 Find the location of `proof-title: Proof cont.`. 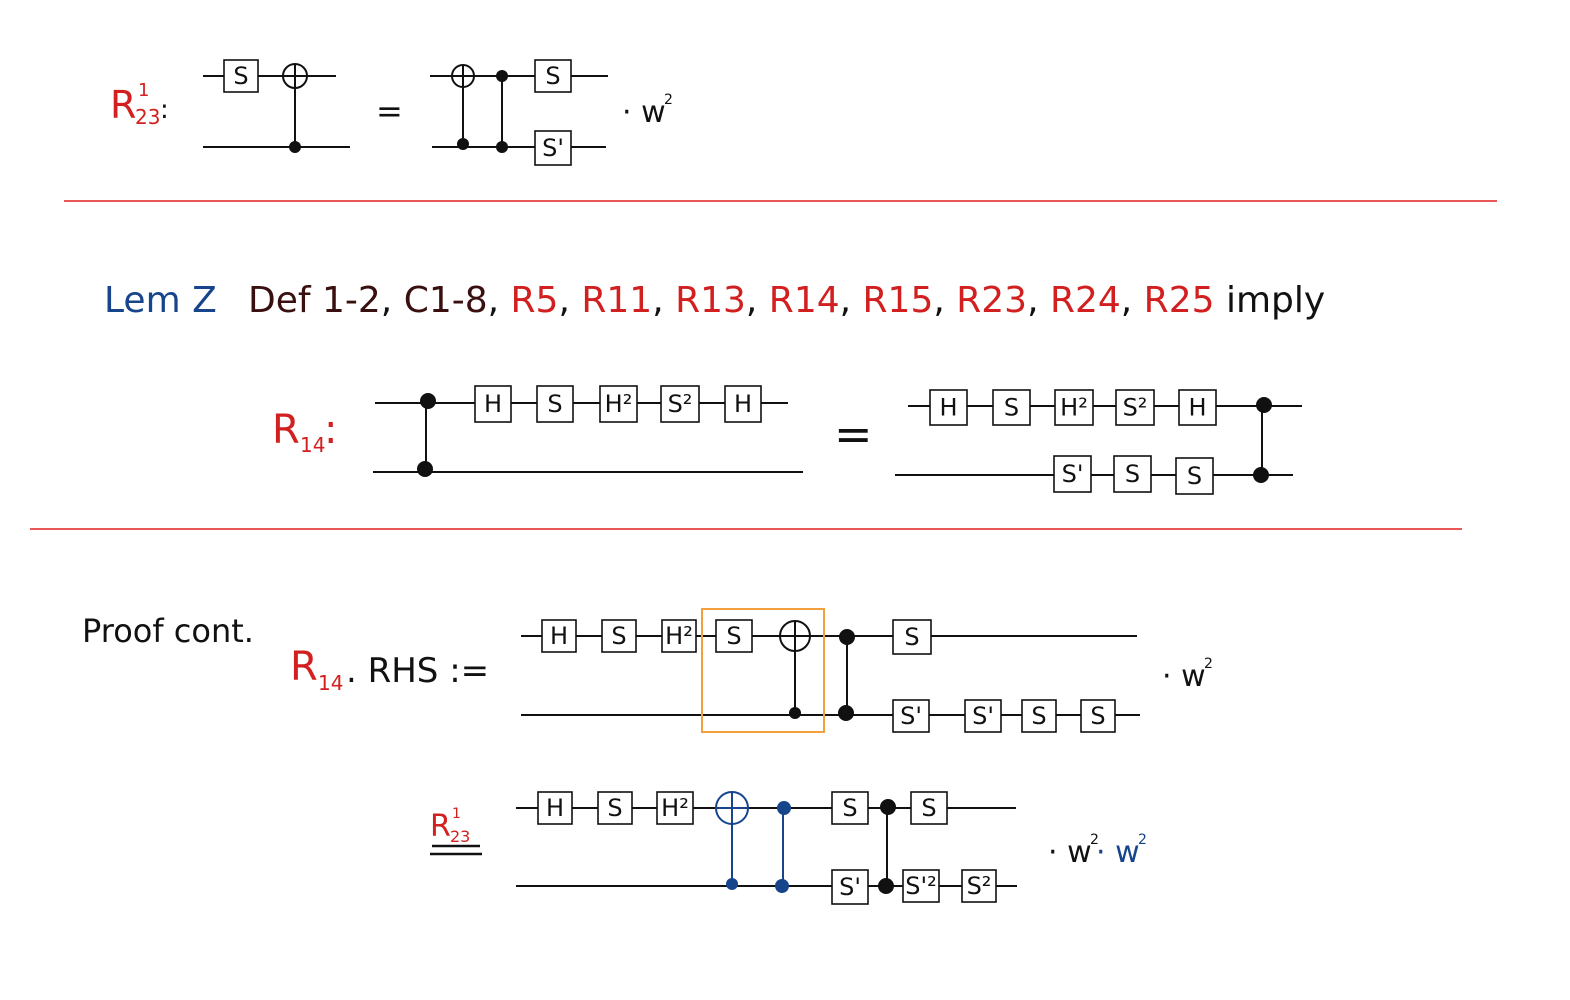

proof-title: Proof cont. is located at coordinates (168, 631).